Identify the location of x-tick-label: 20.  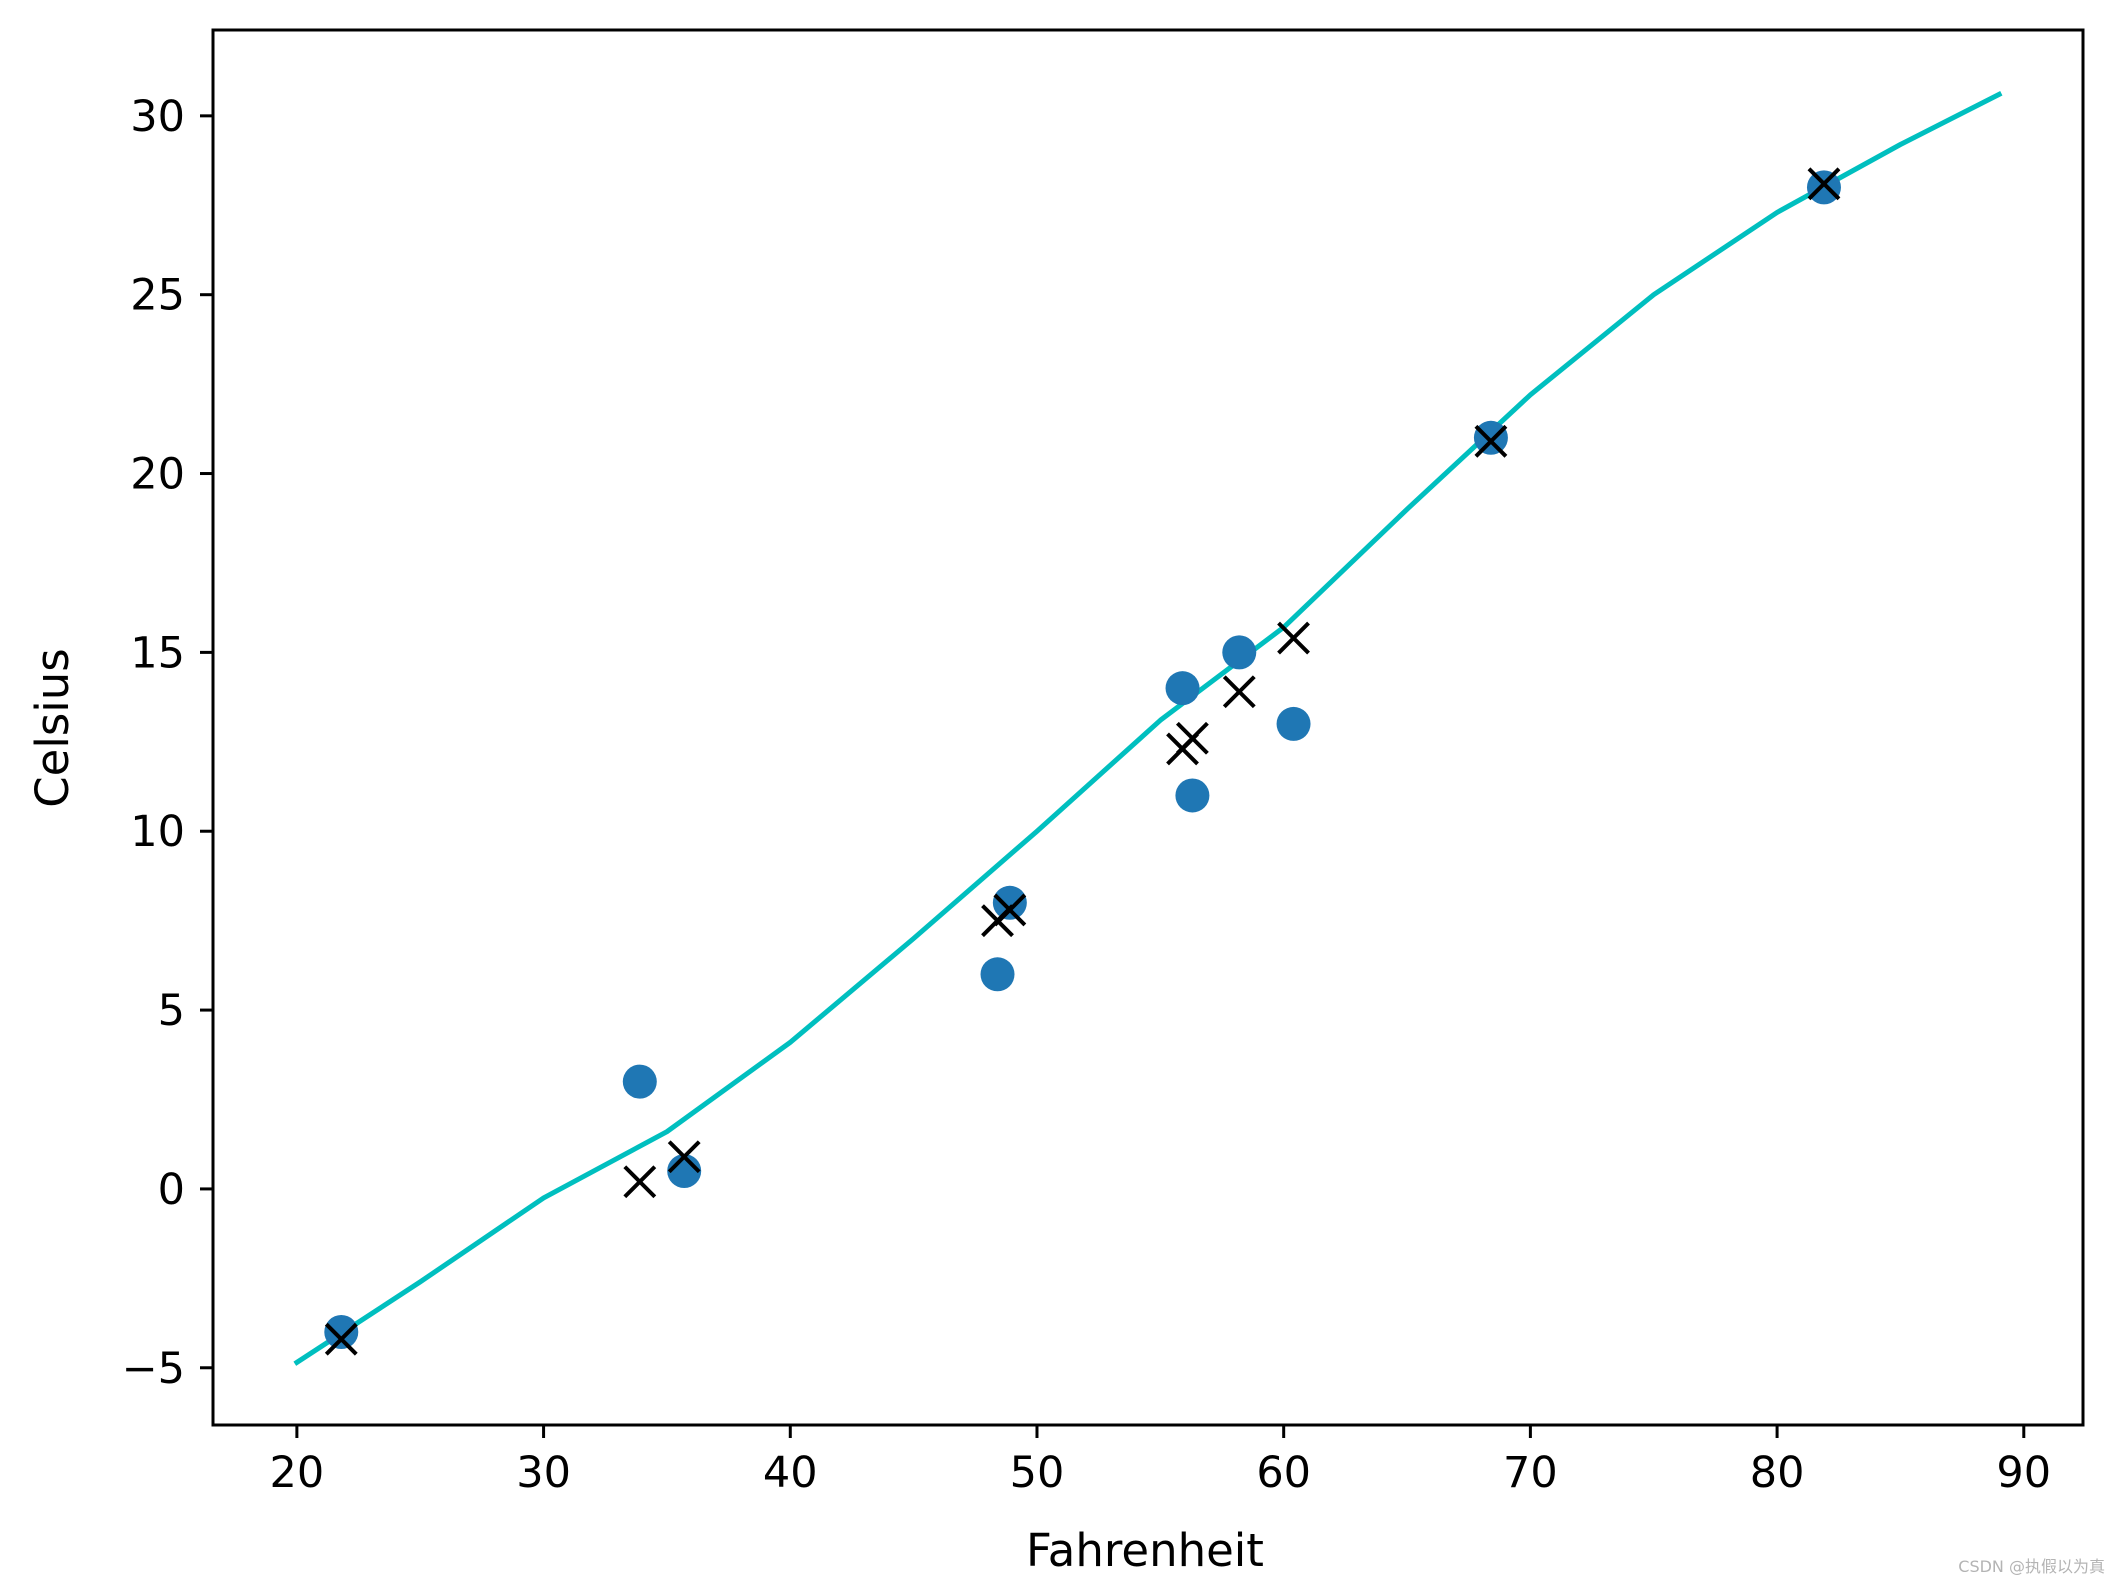
(297, 1473).